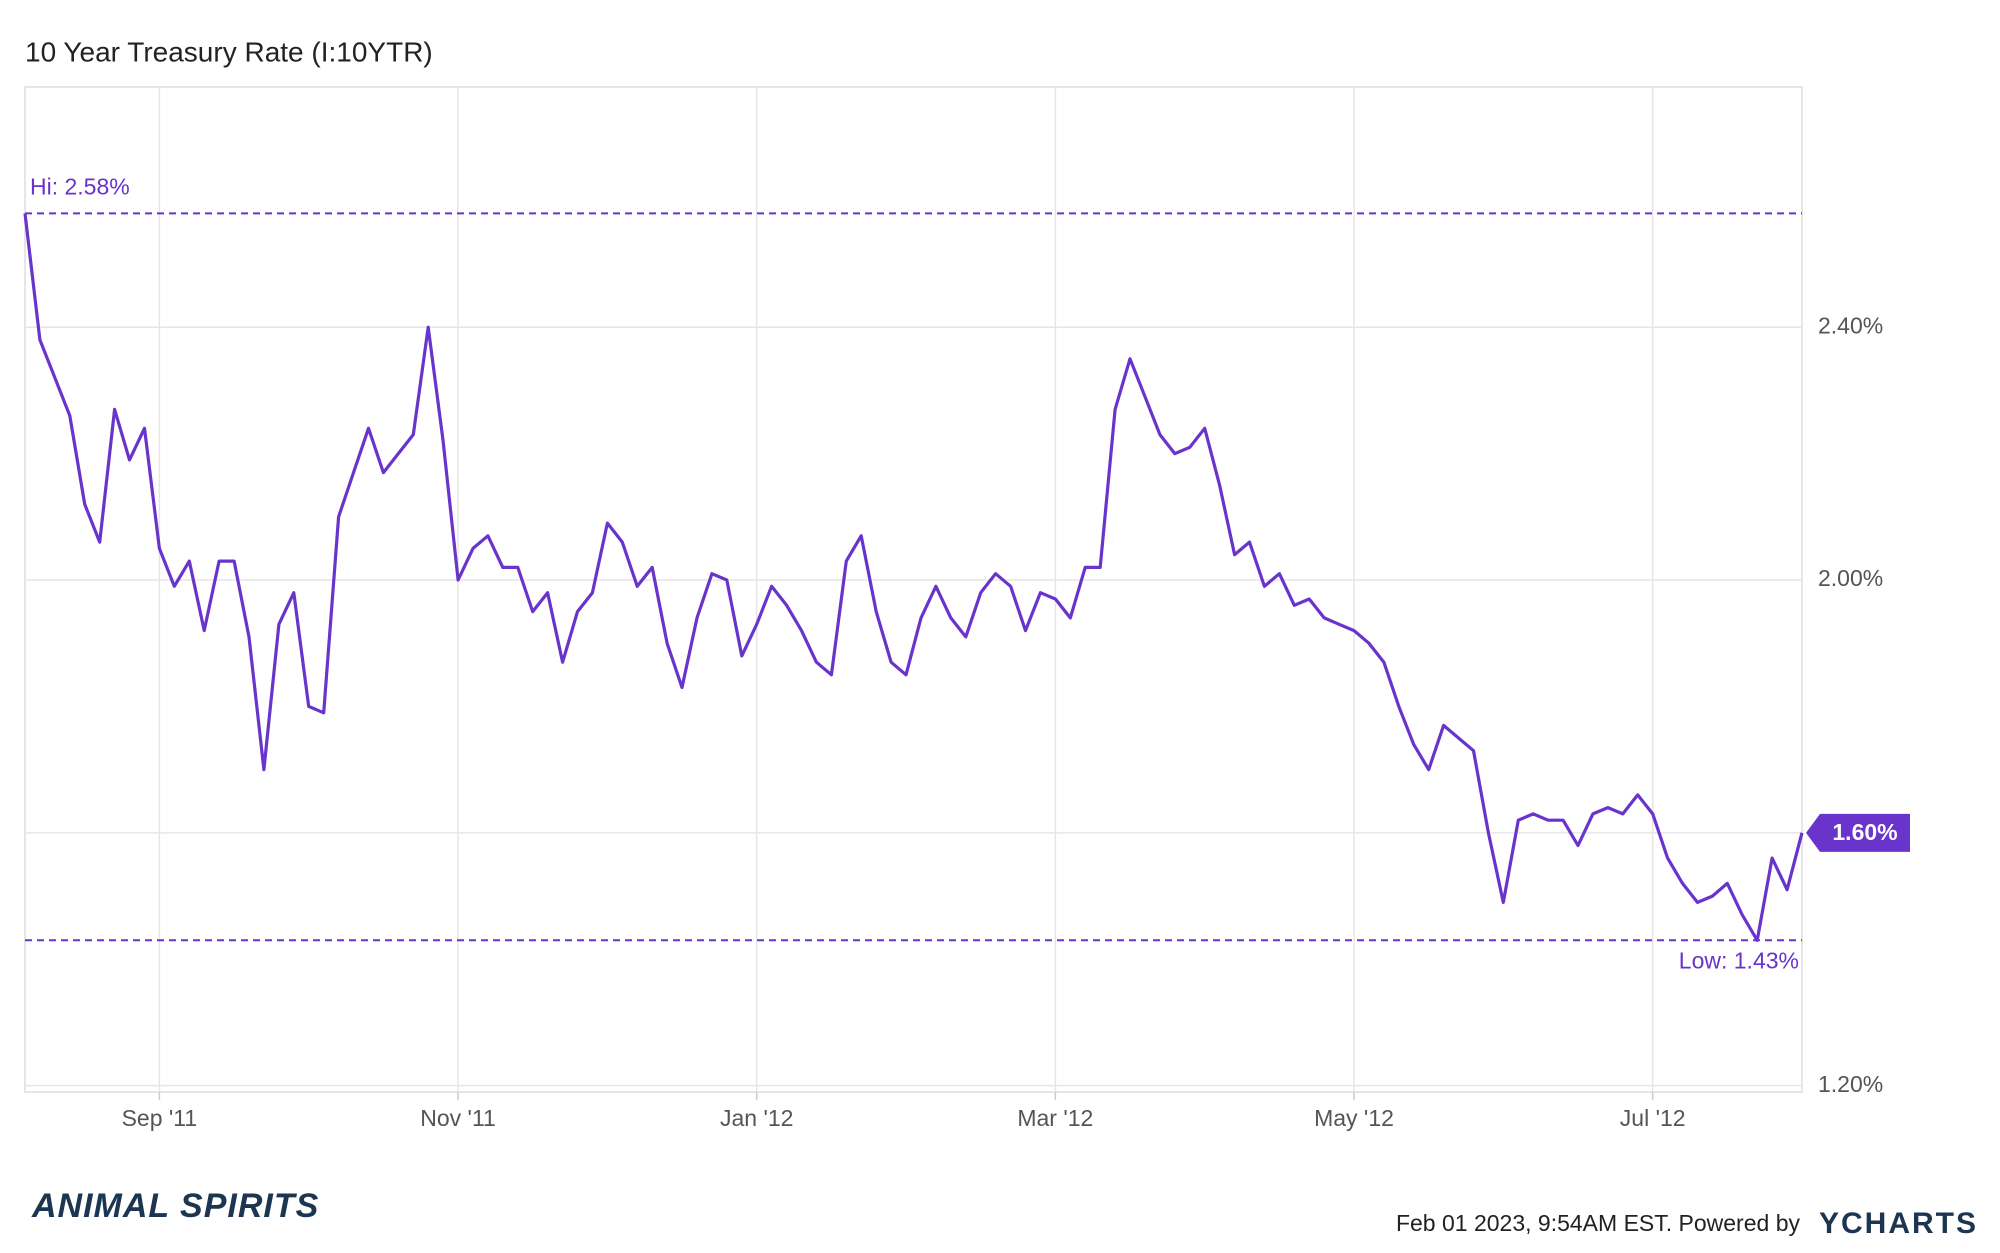 This screenshot has height=1253, width=2000. Describe the element at coordinates (1739, 960) in the screenshot. I see `reference-label: Low: 1.43%` at that location.